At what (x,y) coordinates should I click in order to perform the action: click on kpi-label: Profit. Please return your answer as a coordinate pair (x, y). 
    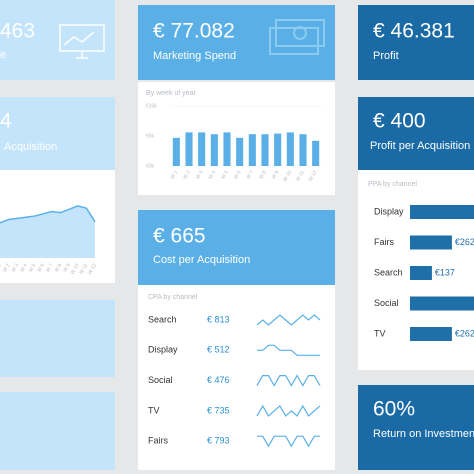
    Looking at the image, I should click on (386, 56).